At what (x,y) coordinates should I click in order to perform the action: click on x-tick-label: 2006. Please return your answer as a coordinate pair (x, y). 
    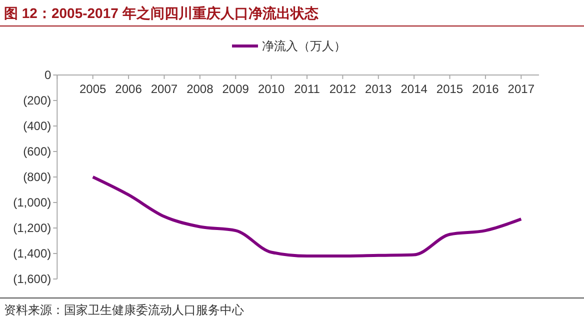
    Looking at the image, I should click on (128, 89).